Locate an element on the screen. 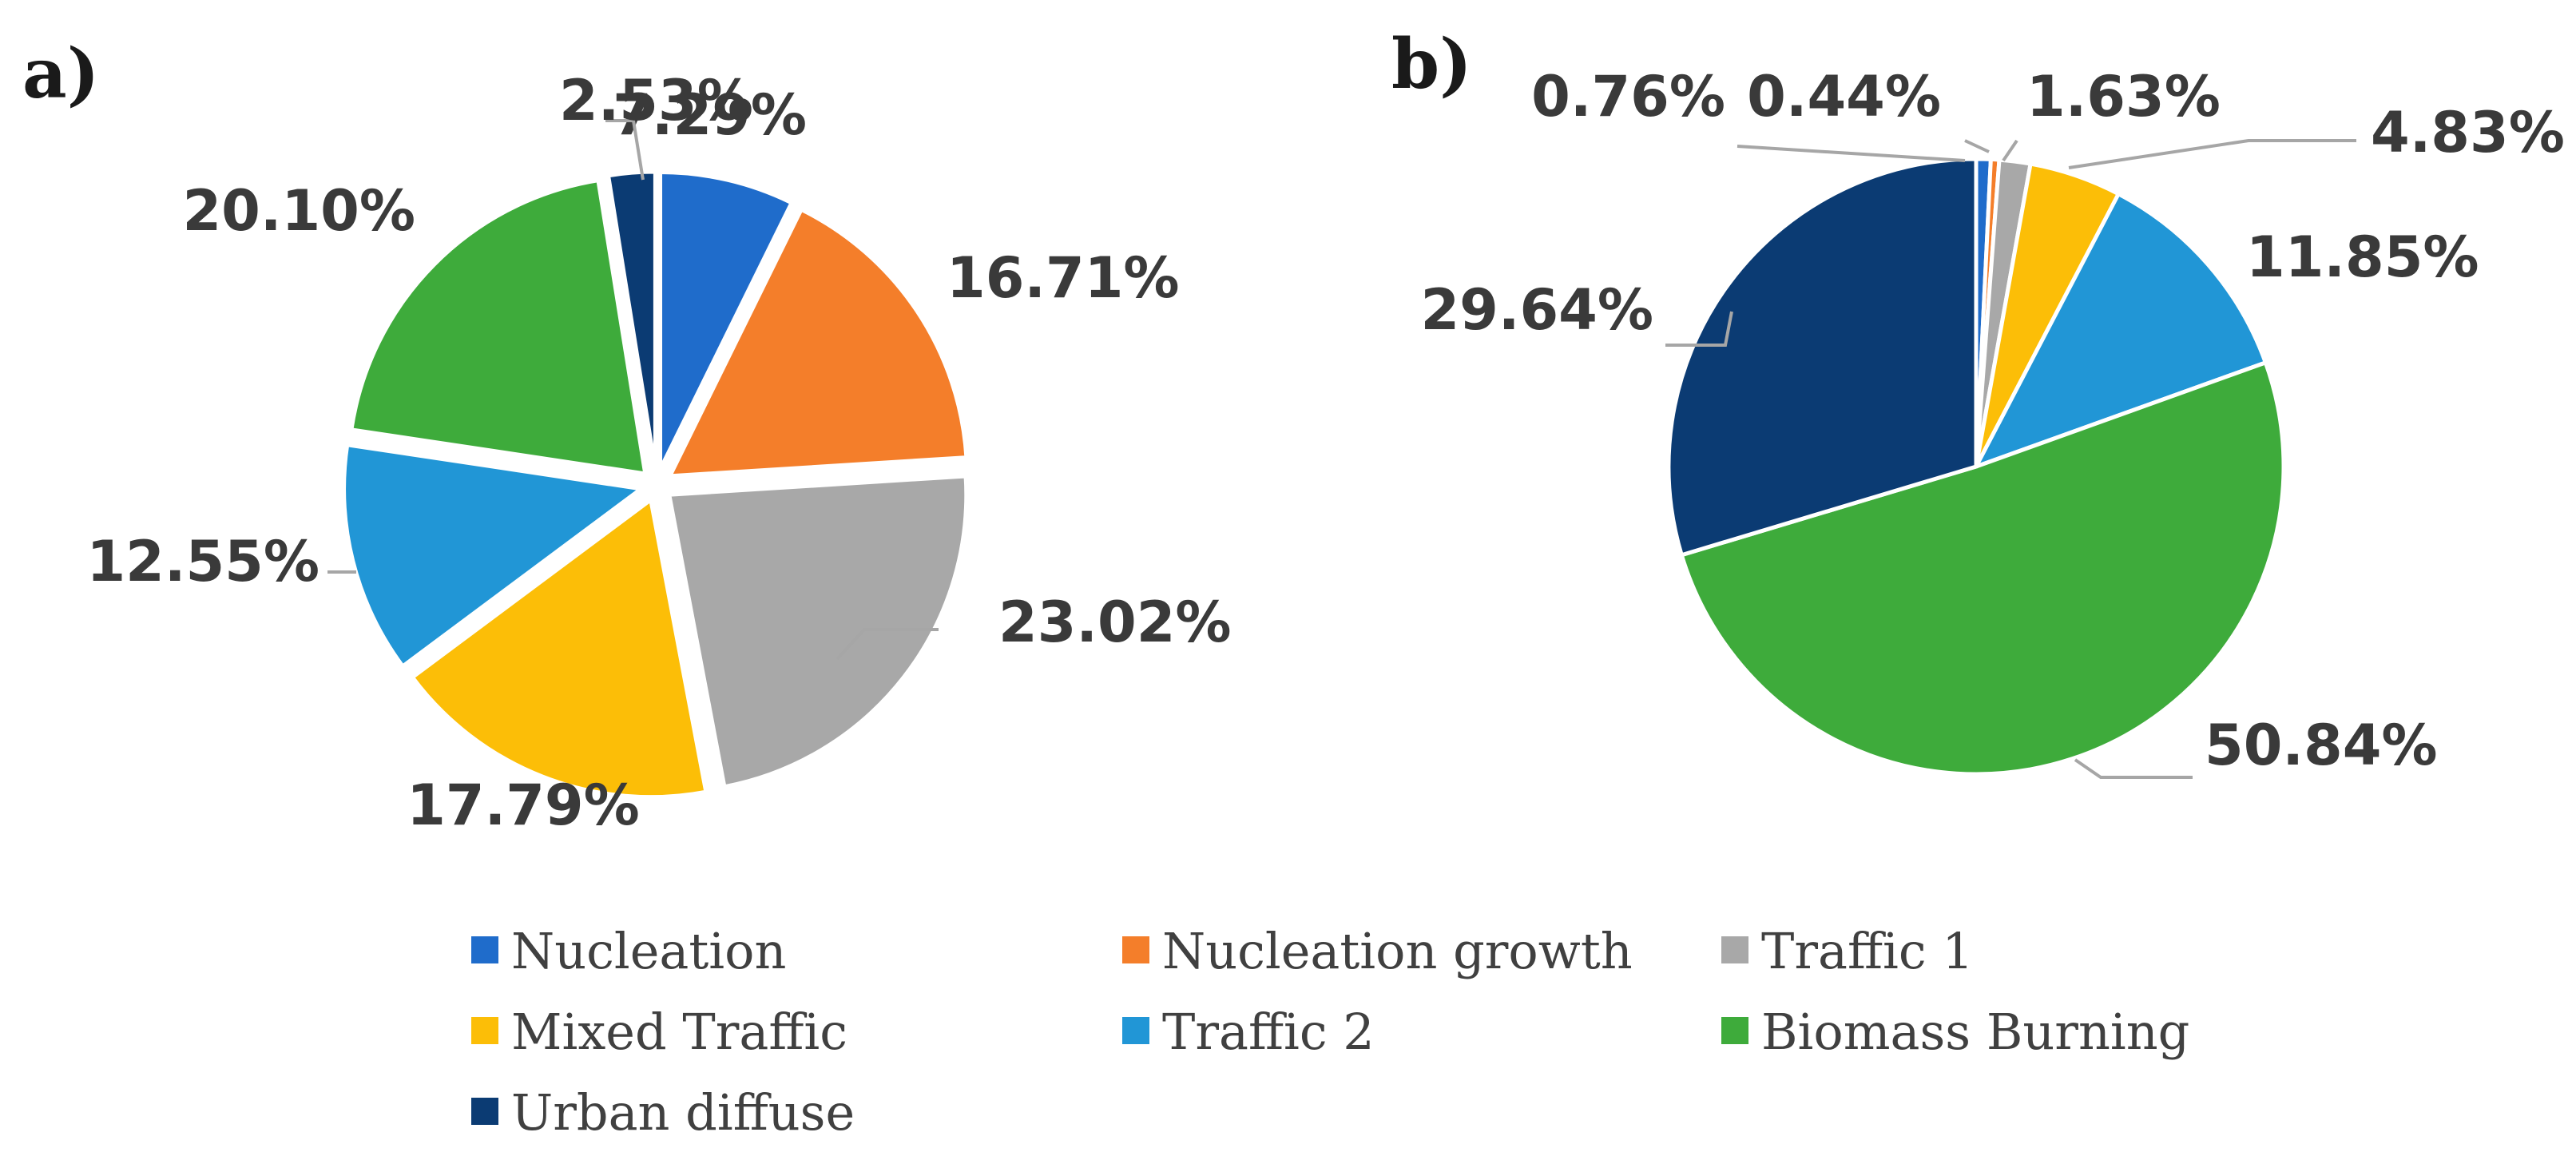  pie-a-label-nucleation: 7.29% is located at coordinates (710, 115).